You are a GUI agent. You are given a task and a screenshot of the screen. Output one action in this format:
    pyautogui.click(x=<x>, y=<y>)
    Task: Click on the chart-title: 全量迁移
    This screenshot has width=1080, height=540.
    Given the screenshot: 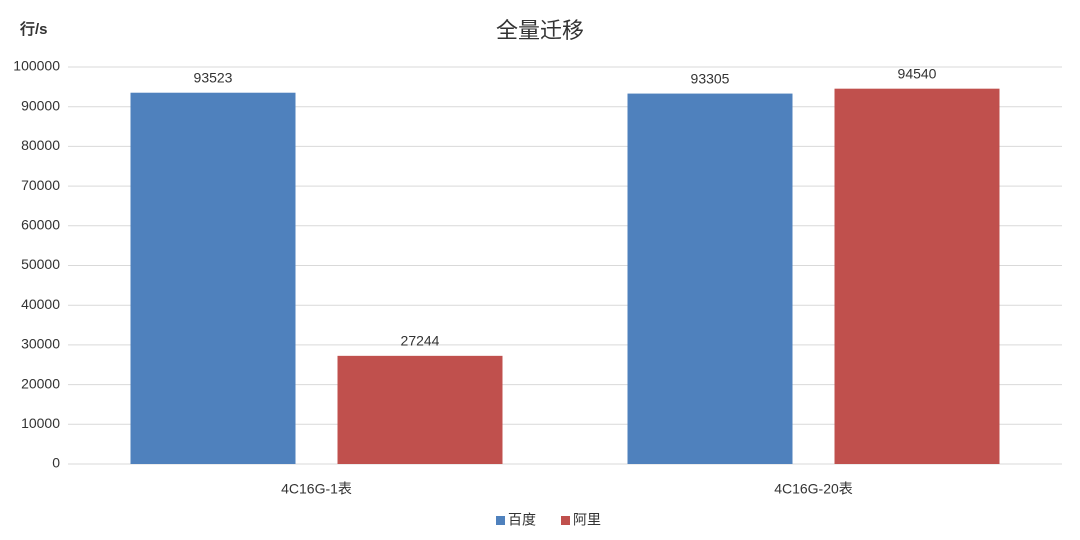 What is the action you would take?
    pyautogui.click(x=540, y=30)
    